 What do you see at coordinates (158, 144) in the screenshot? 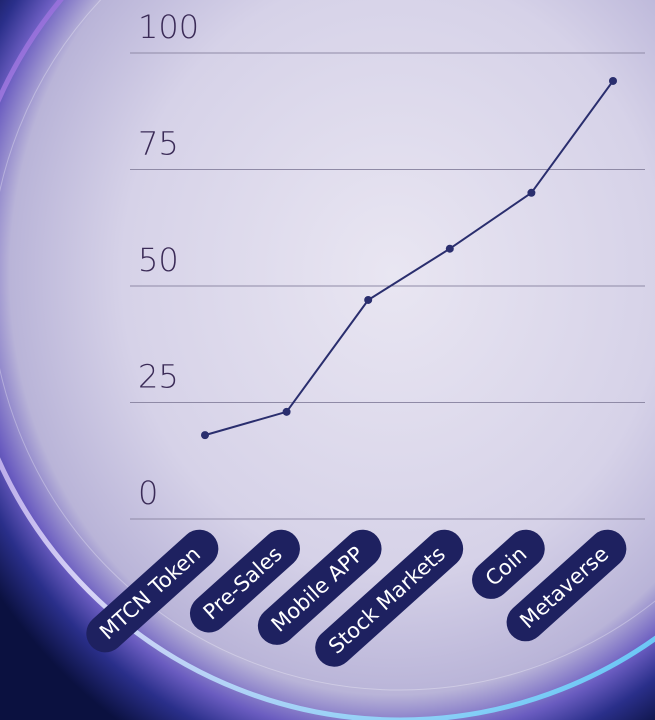
I see `y-tick-label: 75` at bounding box center [158, 144].